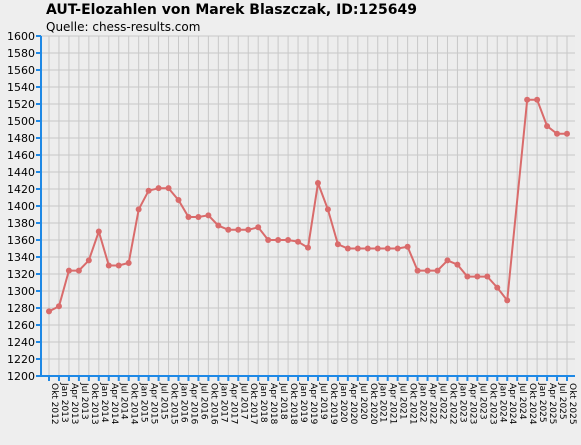 The height and width of the screenshot is (445, 581). What do you see at coordinates (383, 402) in the screenshot?
I see `x-tick-label: Jan 2021` at bounding box center [383, 402].